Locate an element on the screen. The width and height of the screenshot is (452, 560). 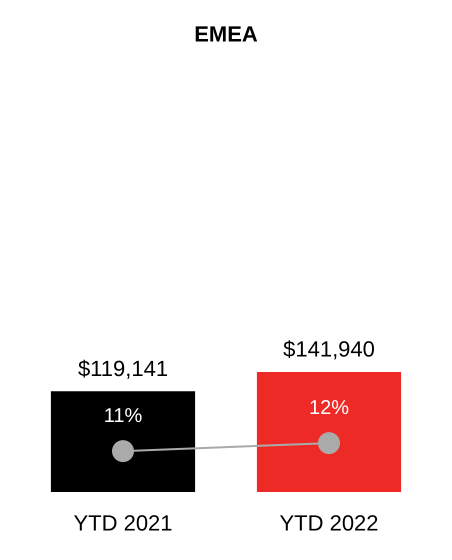
data-label: $141,940 is located at coordinates (329, 349).